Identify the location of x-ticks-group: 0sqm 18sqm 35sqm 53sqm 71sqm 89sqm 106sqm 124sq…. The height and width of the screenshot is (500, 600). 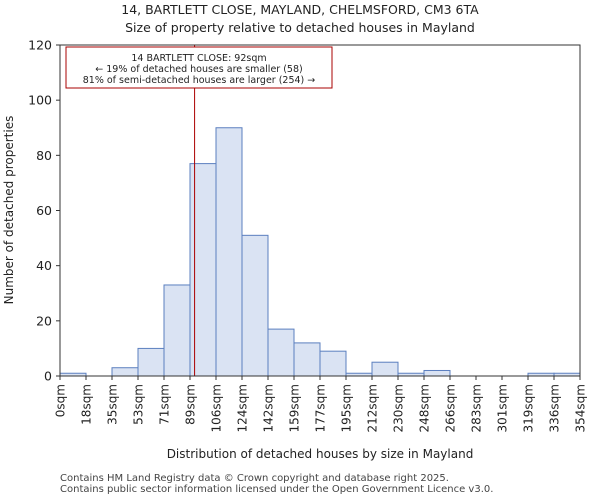
(321, 404).